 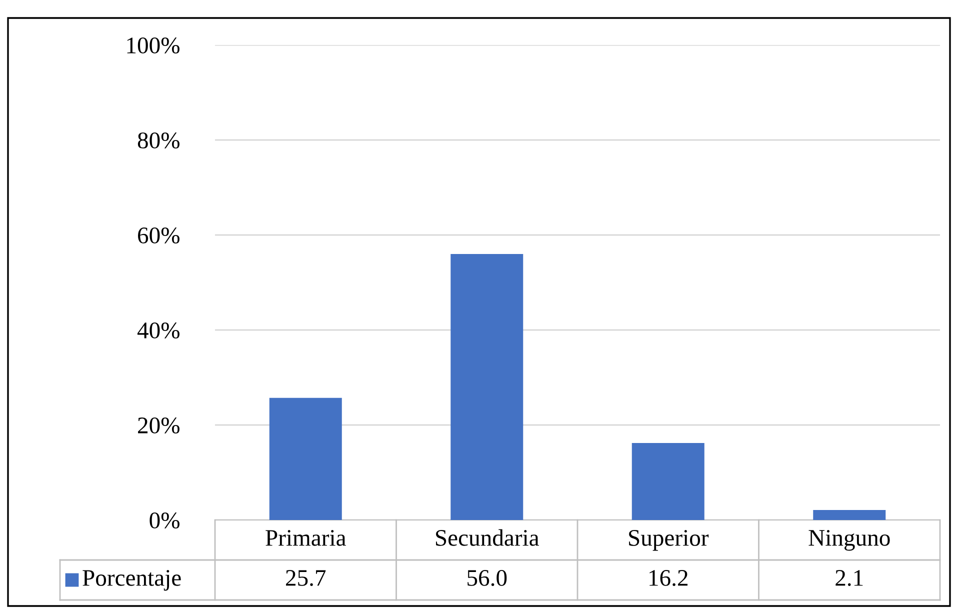 I want to click on data-label: 2.1, so click(x=849, y=578).